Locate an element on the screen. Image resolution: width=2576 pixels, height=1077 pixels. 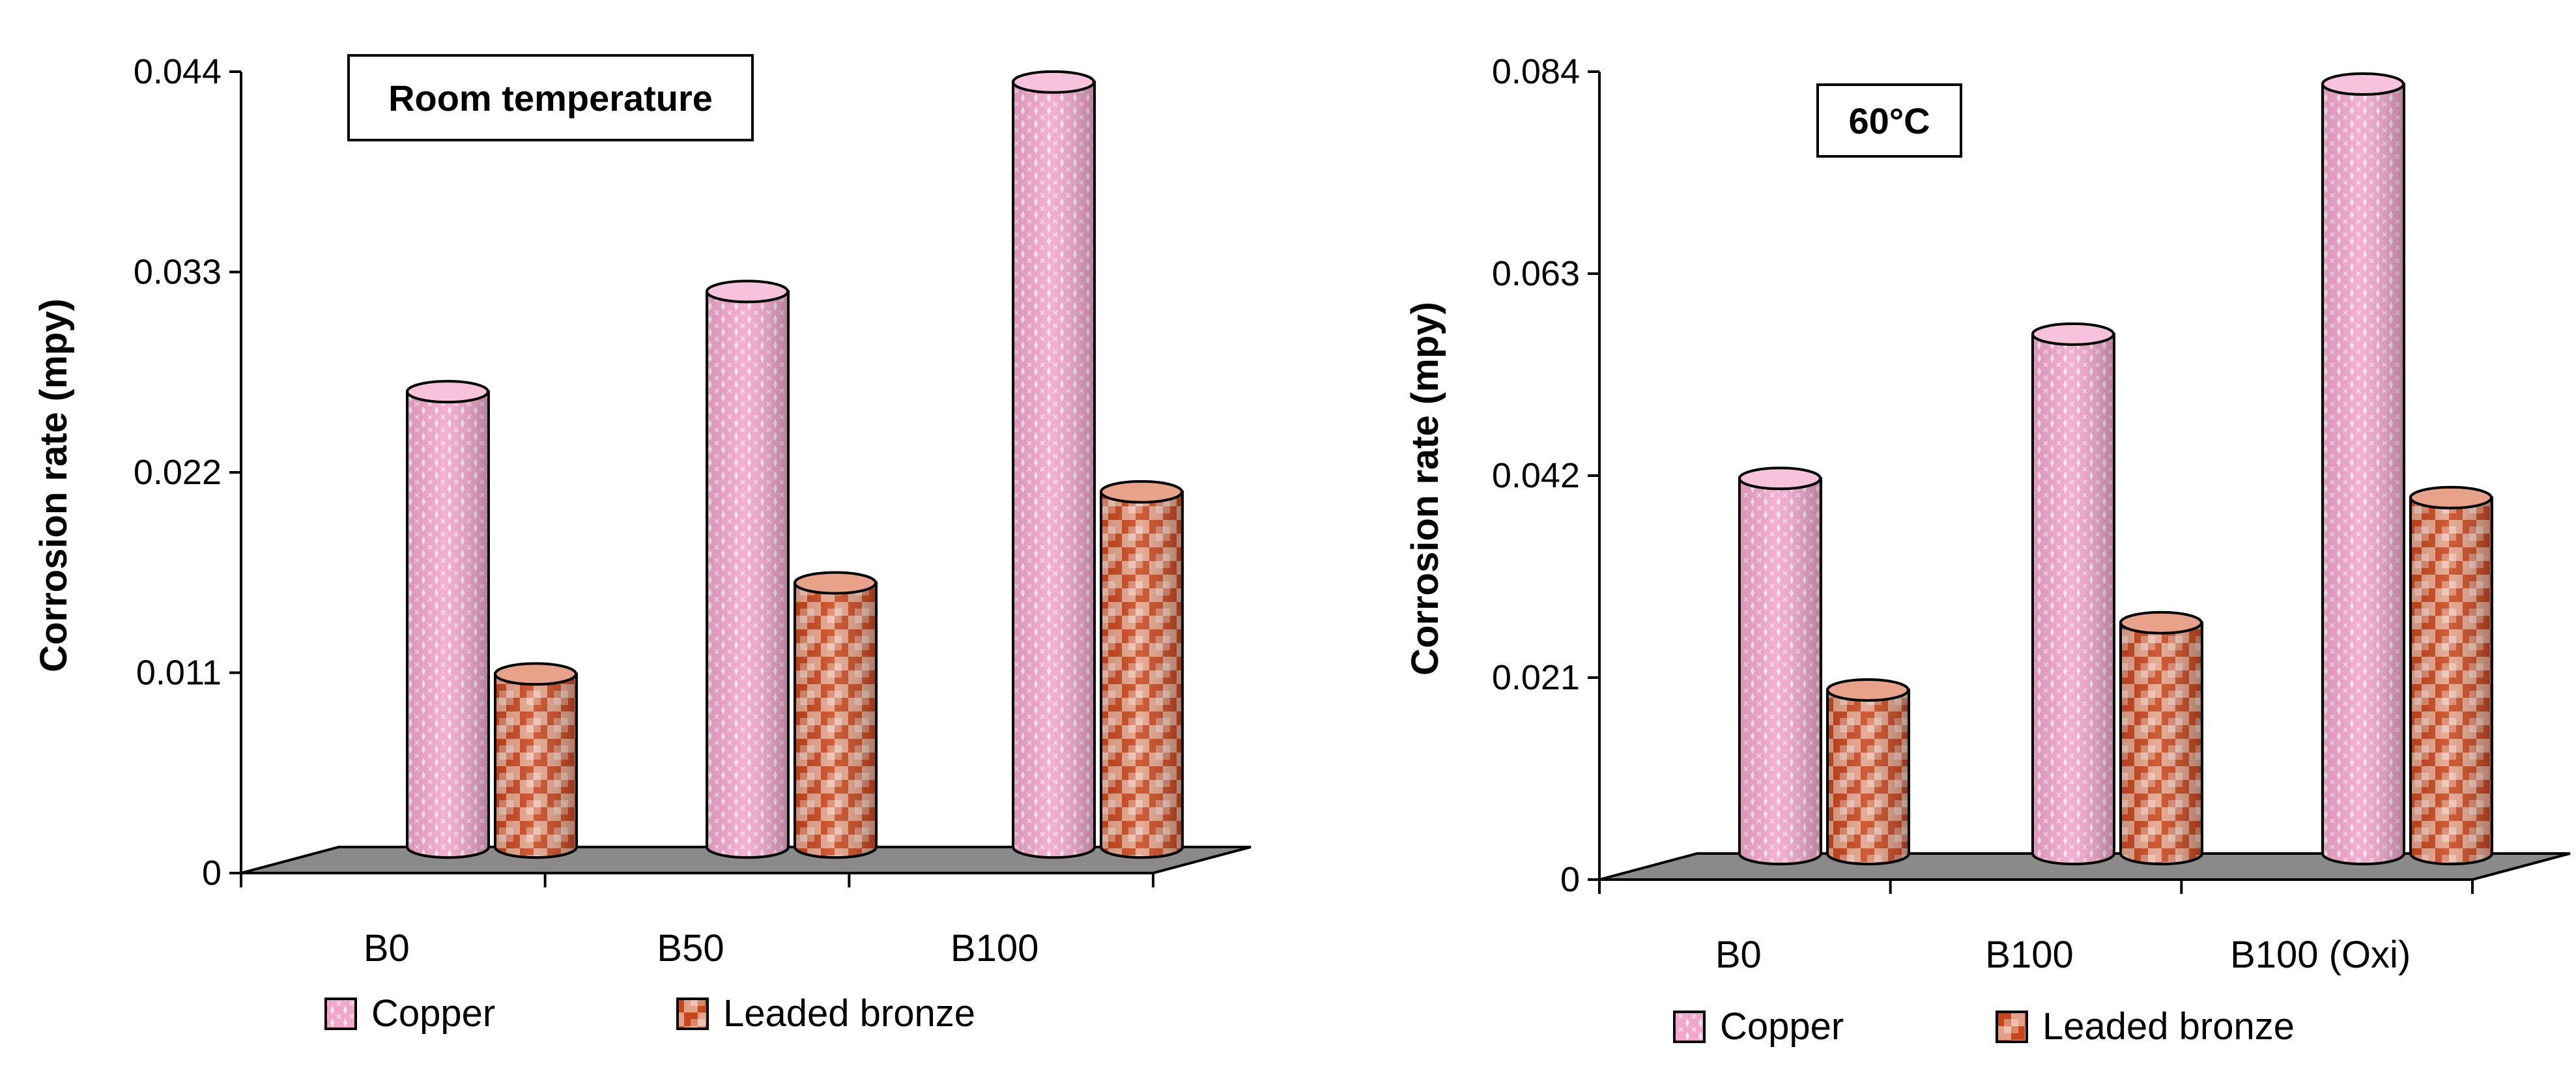
x-tick-label-b50: B50 is located at coordinates (690, 948).